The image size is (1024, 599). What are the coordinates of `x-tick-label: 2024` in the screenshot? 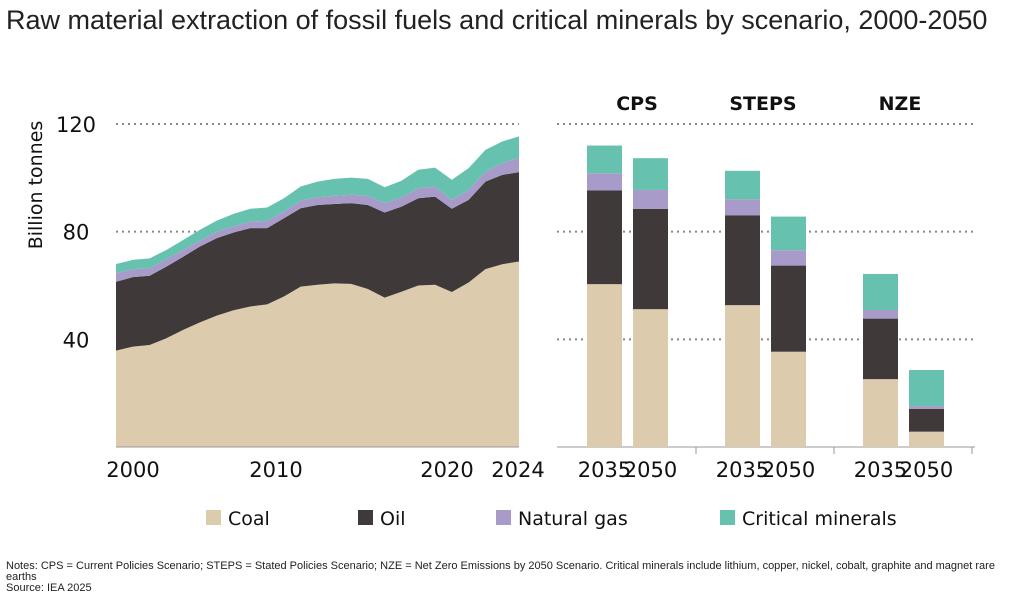 It's located at (517, 470).